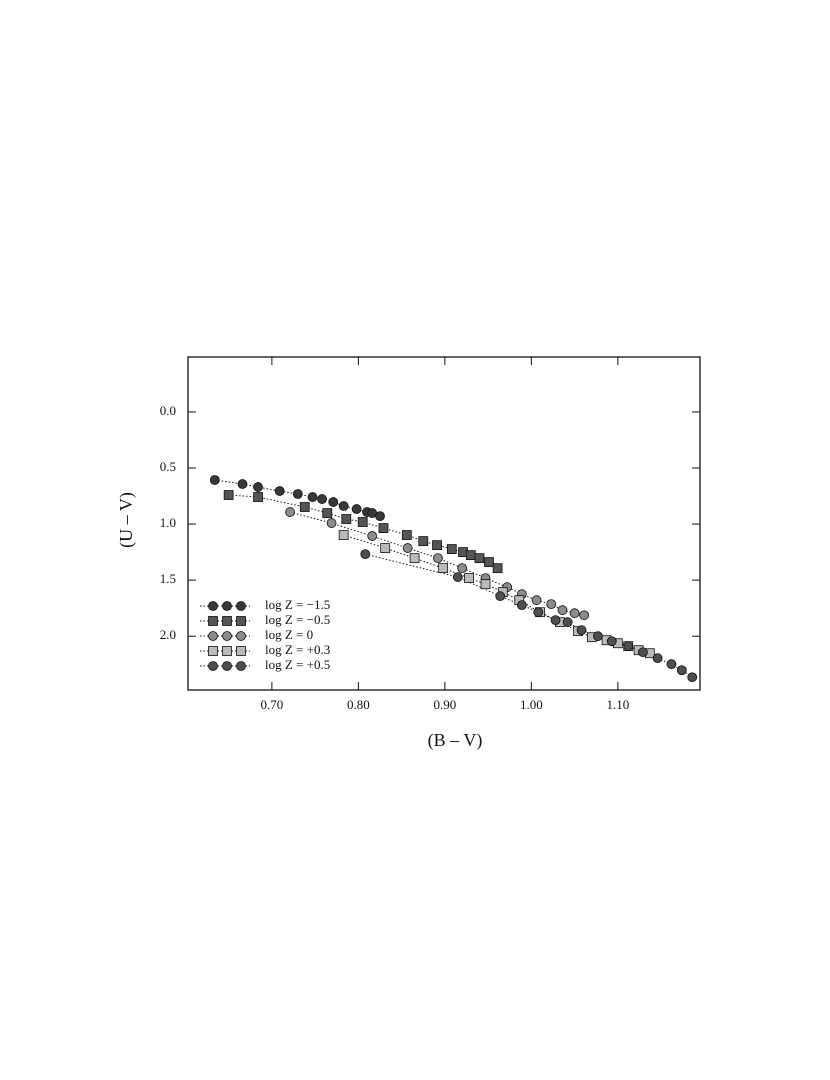  I want to click on x-tick-label: 1.10, so click(617, 704).